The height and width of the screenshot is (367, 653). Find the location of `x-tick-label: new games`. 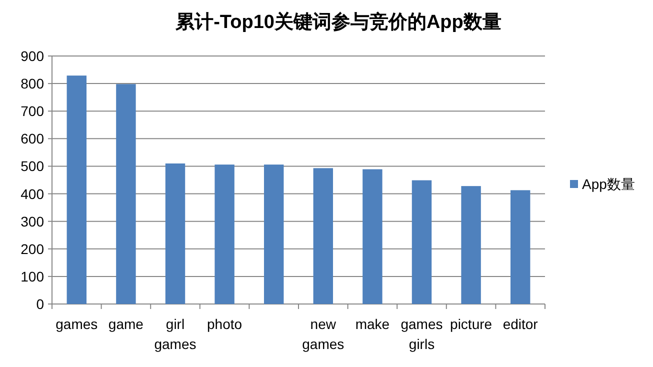

x-tick-label: new games is located at coordinates (323, 334).